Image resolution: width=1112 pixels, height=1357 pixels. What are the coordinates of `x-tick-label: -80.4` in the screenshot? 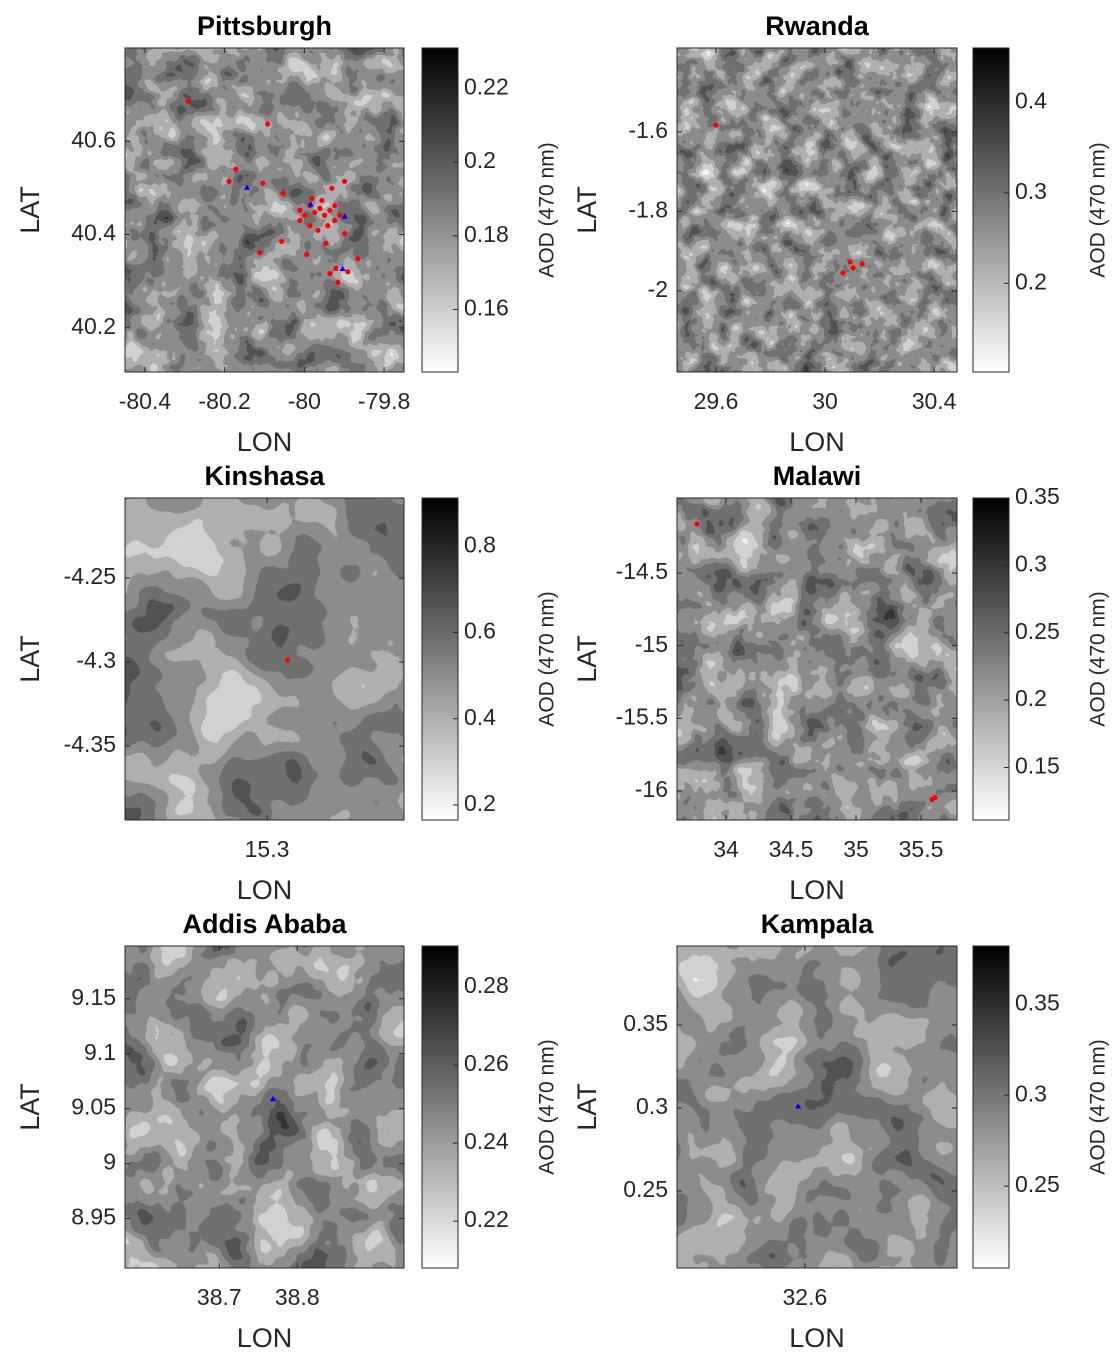 It's located at (145, 401).